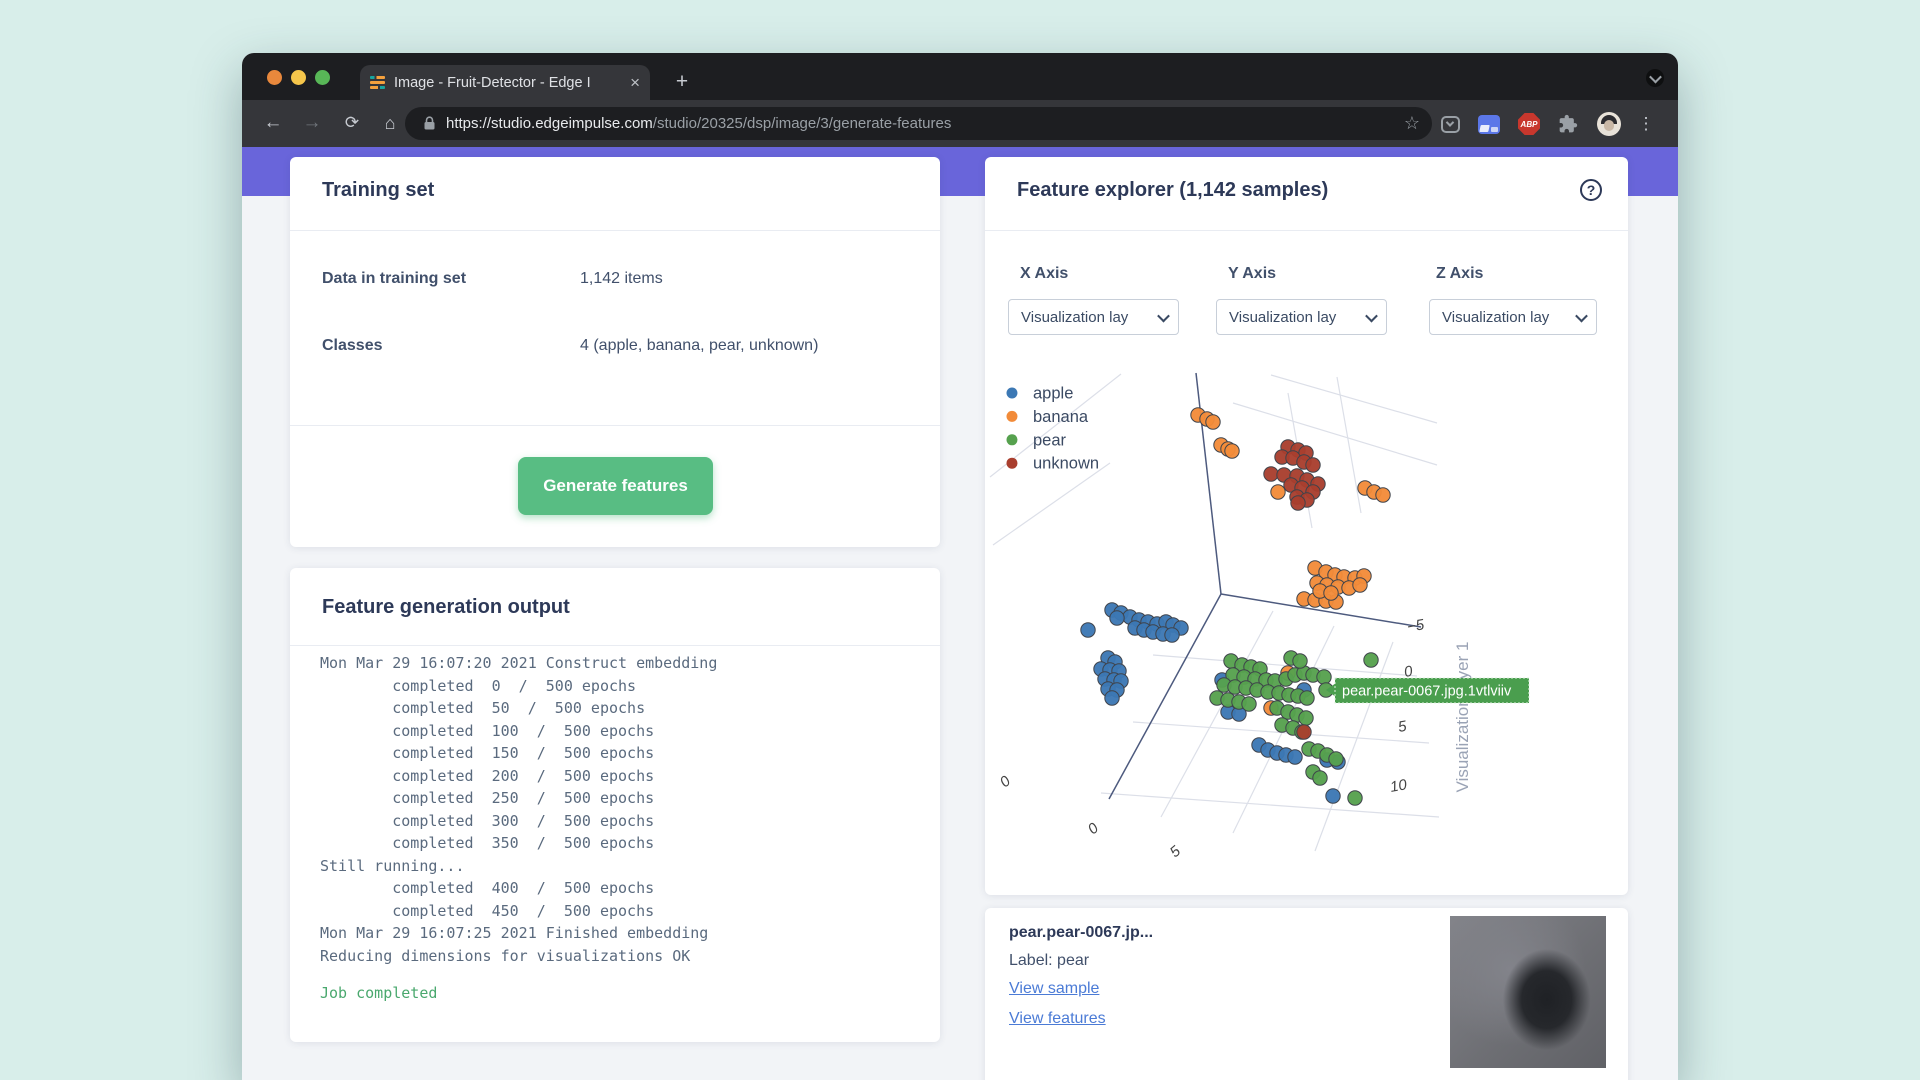 This screenshot has height=1080, width=1920. What do you see at coordinates (1529, 124) in the screenshot?
I see `adblock-extension-icon: ABP` at bounding box center [1529, 124].